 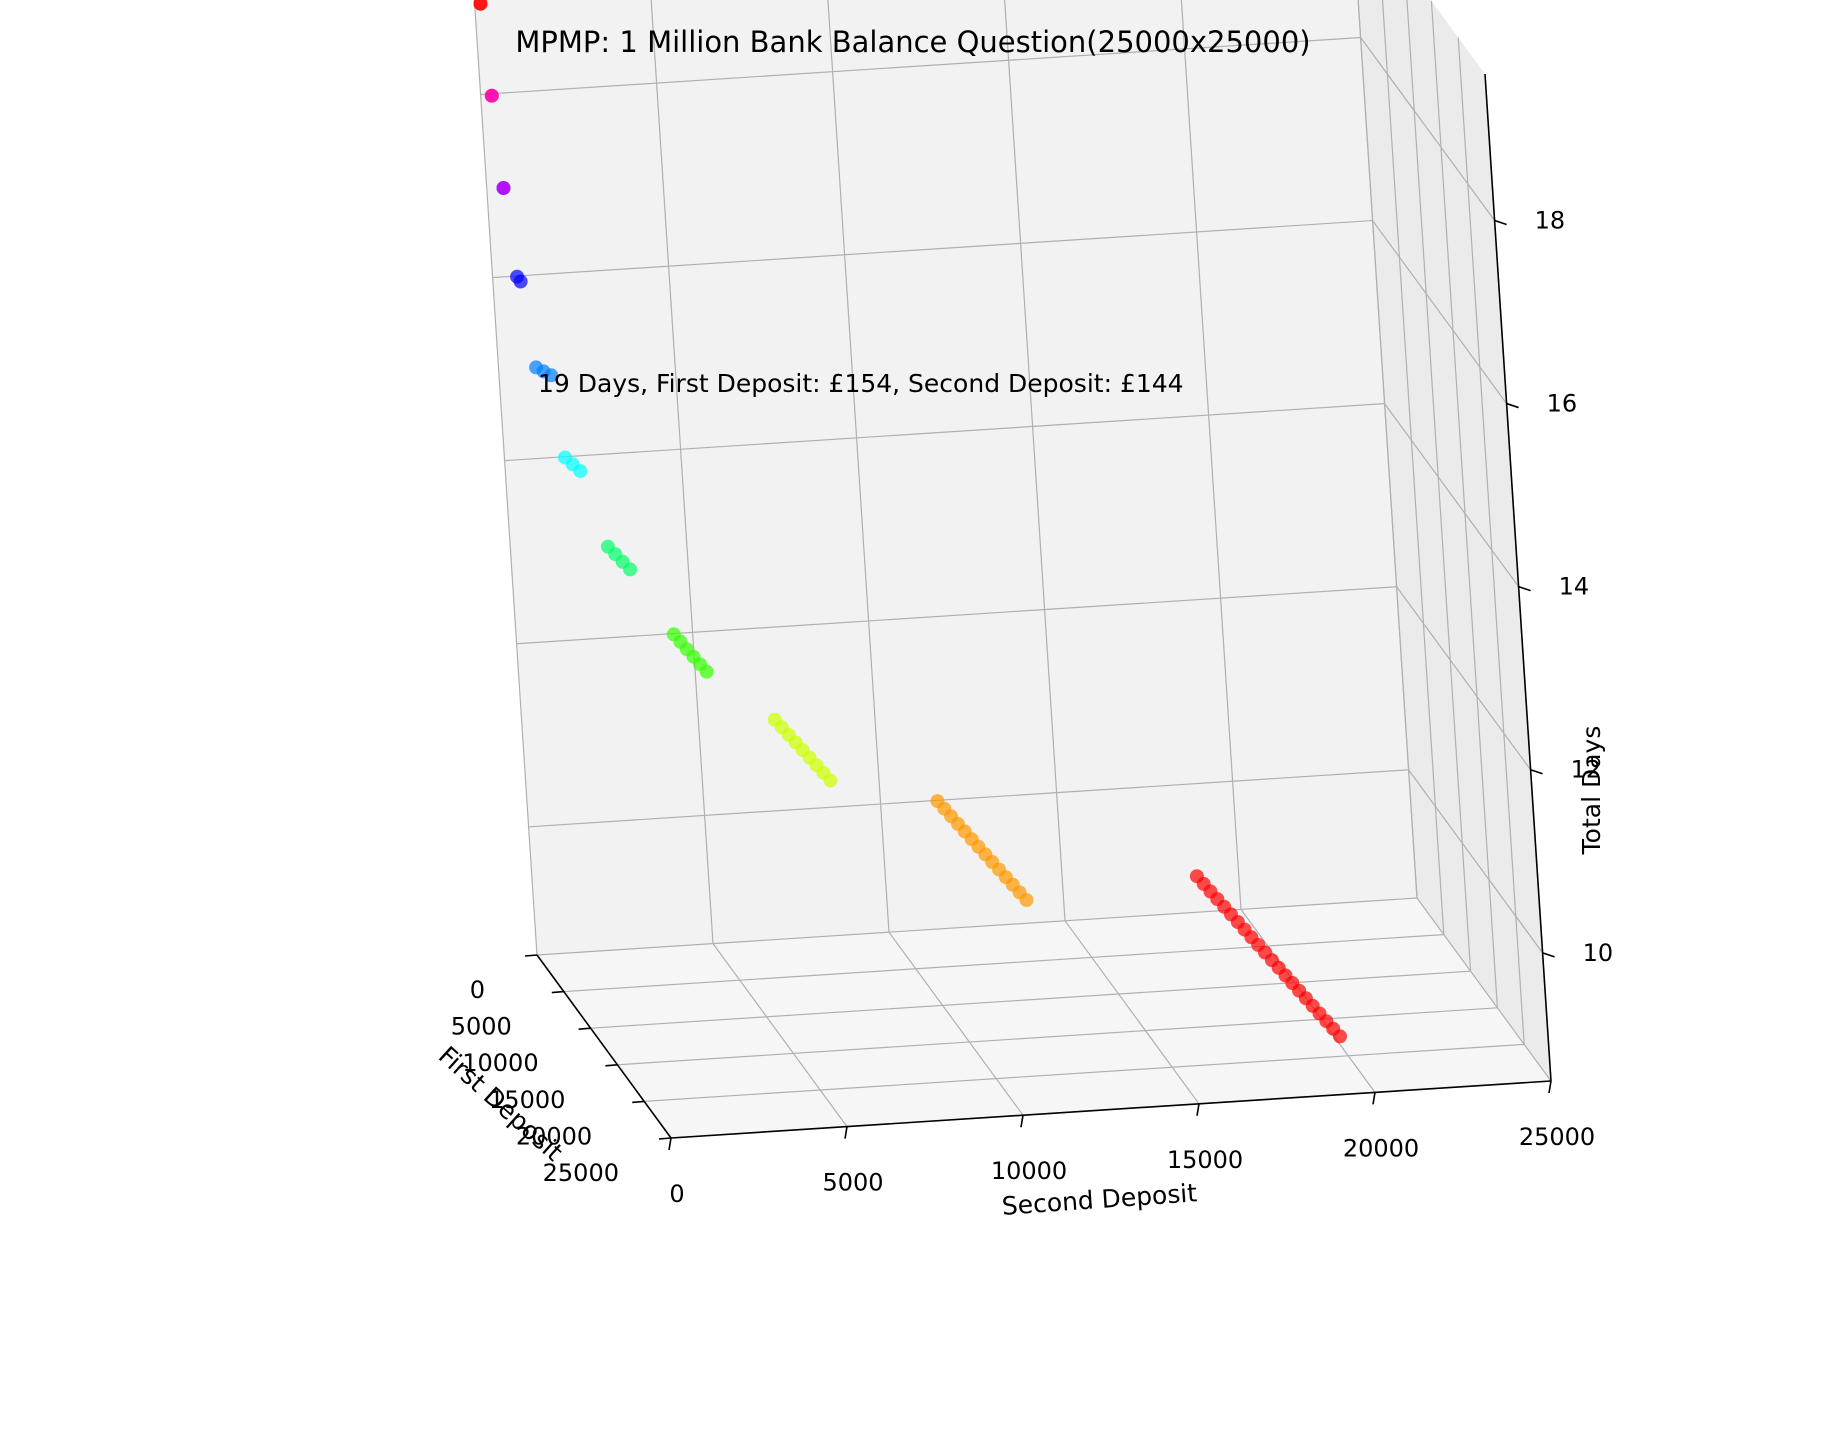 I want to click on y-tick-label: 10000, so click(x=1029, y=1171).